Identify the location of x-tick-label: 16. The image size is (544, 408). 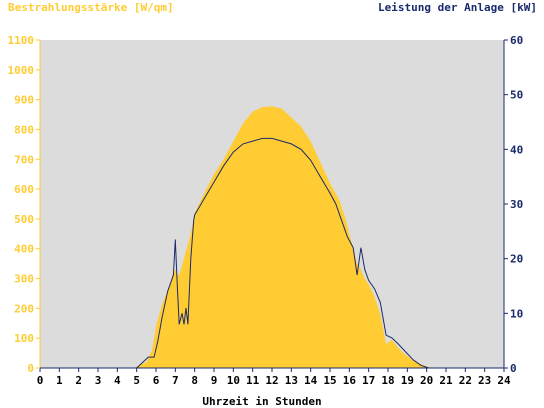
(350, 380).